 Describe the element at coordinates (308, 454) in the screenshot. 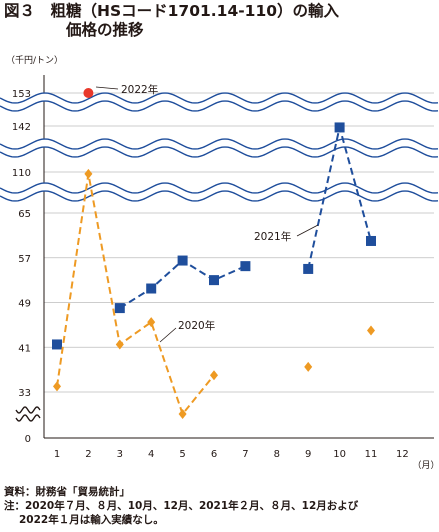

I see `x-tick-label: 9` at that location.